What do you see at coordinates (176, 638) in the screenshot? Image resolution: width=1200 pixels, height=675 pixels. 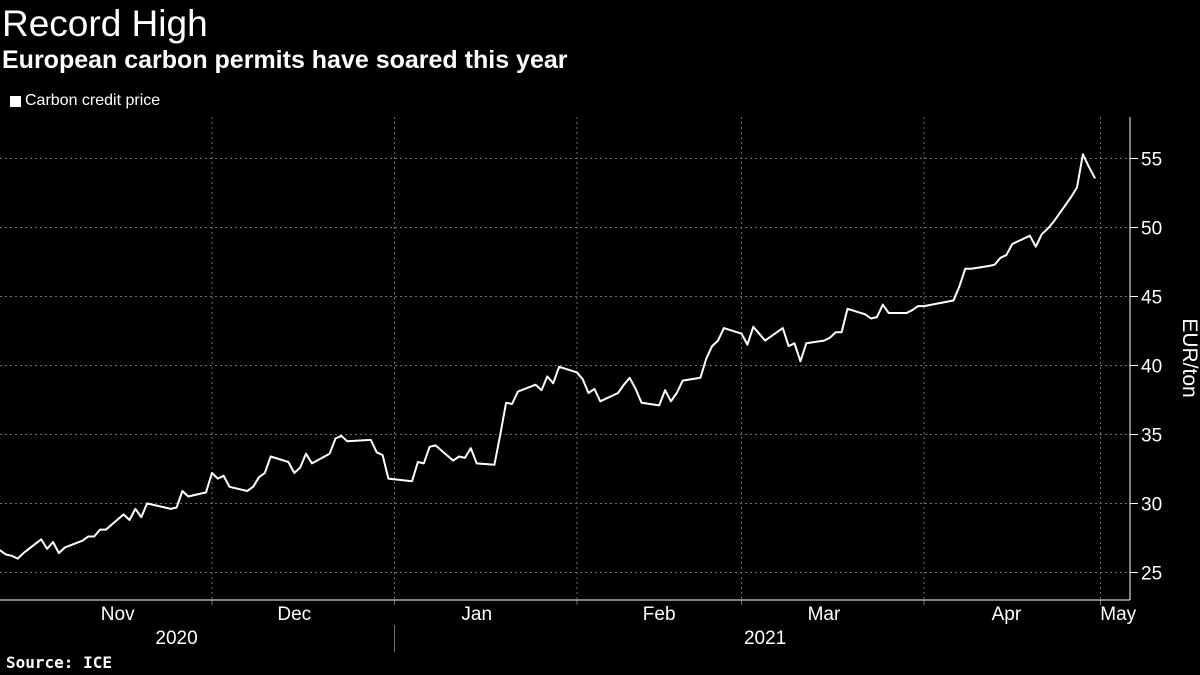 I see `year-label: 2020` at bounding box center [176, 638].